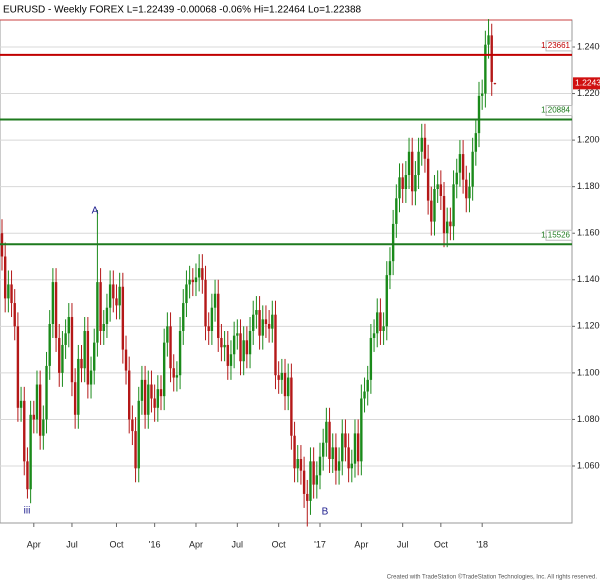 The height and width of the screenshot is (584, 600). I want to click on y-tick-label: 1.16000, so click(588, 233).